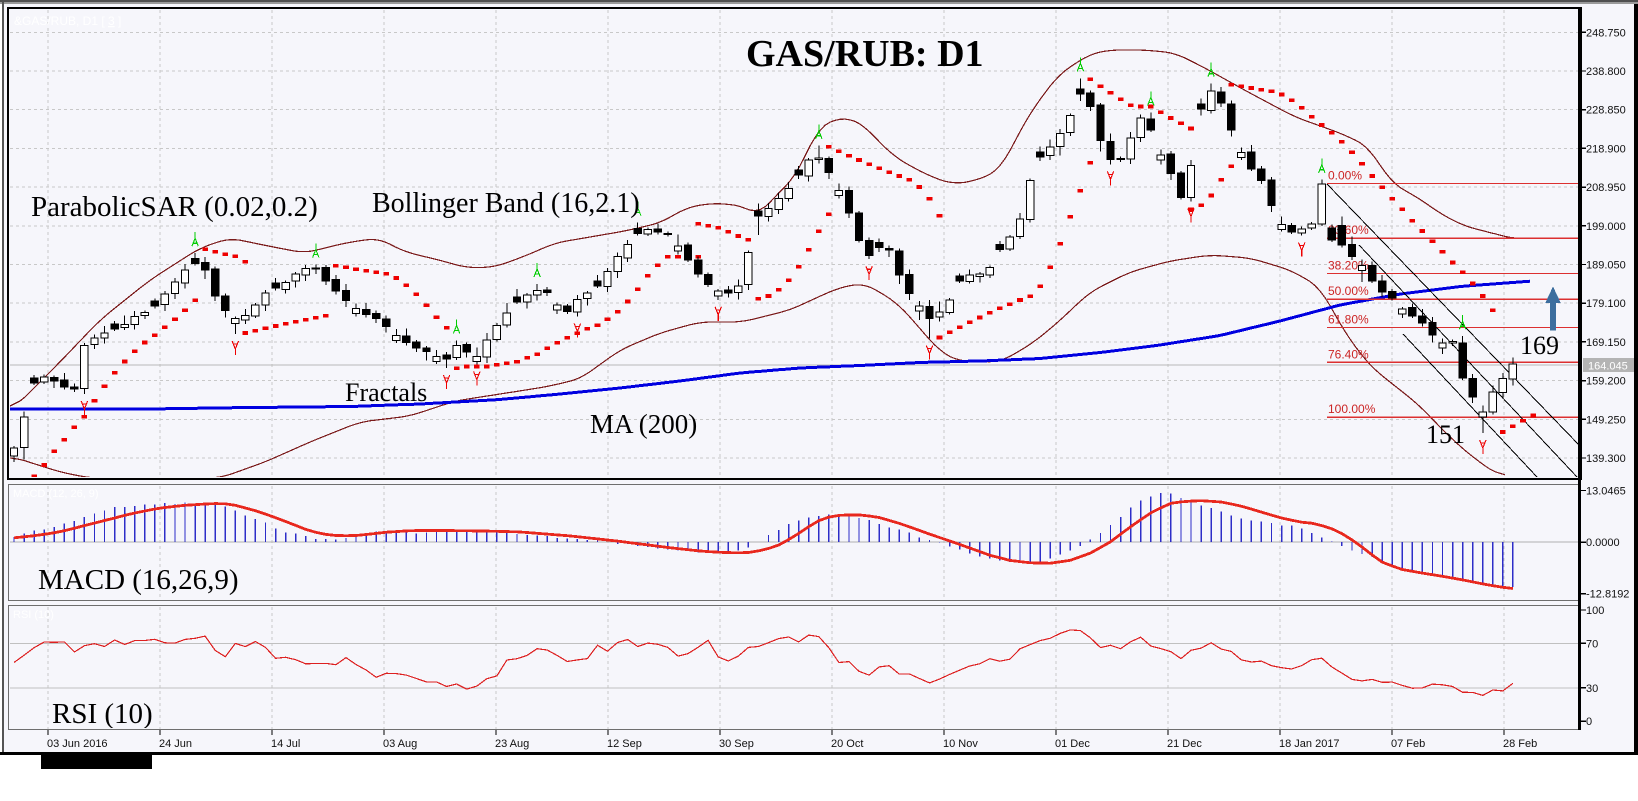  I want to click on svg-text: 20 Oct, so click(847, 744).